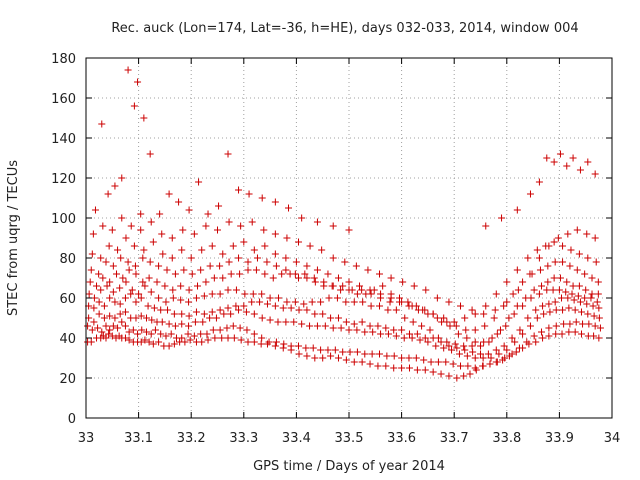 This screenshot has width=640, height=480. I want to click on x-tick-label: 33.5, so click(349, 438).